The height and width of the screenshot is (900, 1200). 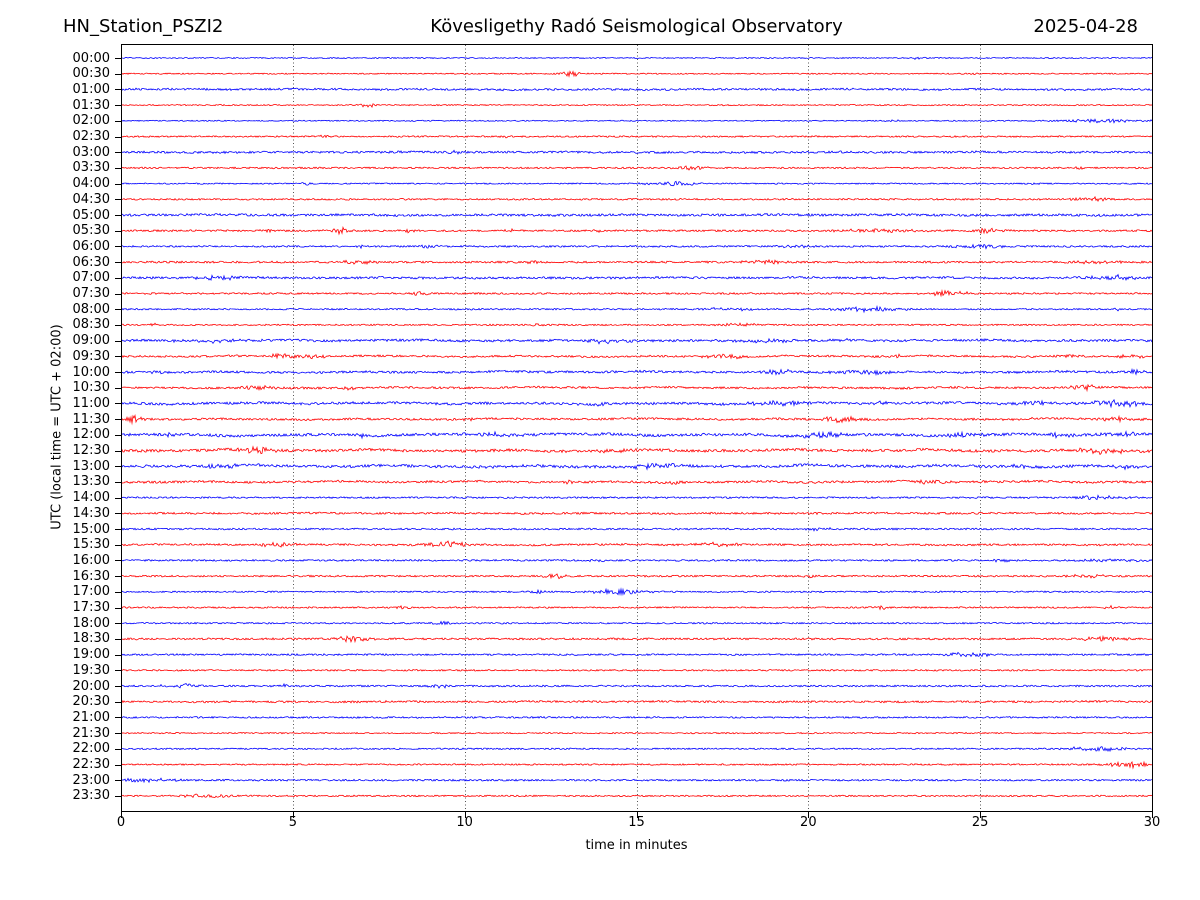 What do you see at coordinates (91, 309) in the screenshot?
I see `y-tick-label: 08:00` at bounding box center [91, 309].